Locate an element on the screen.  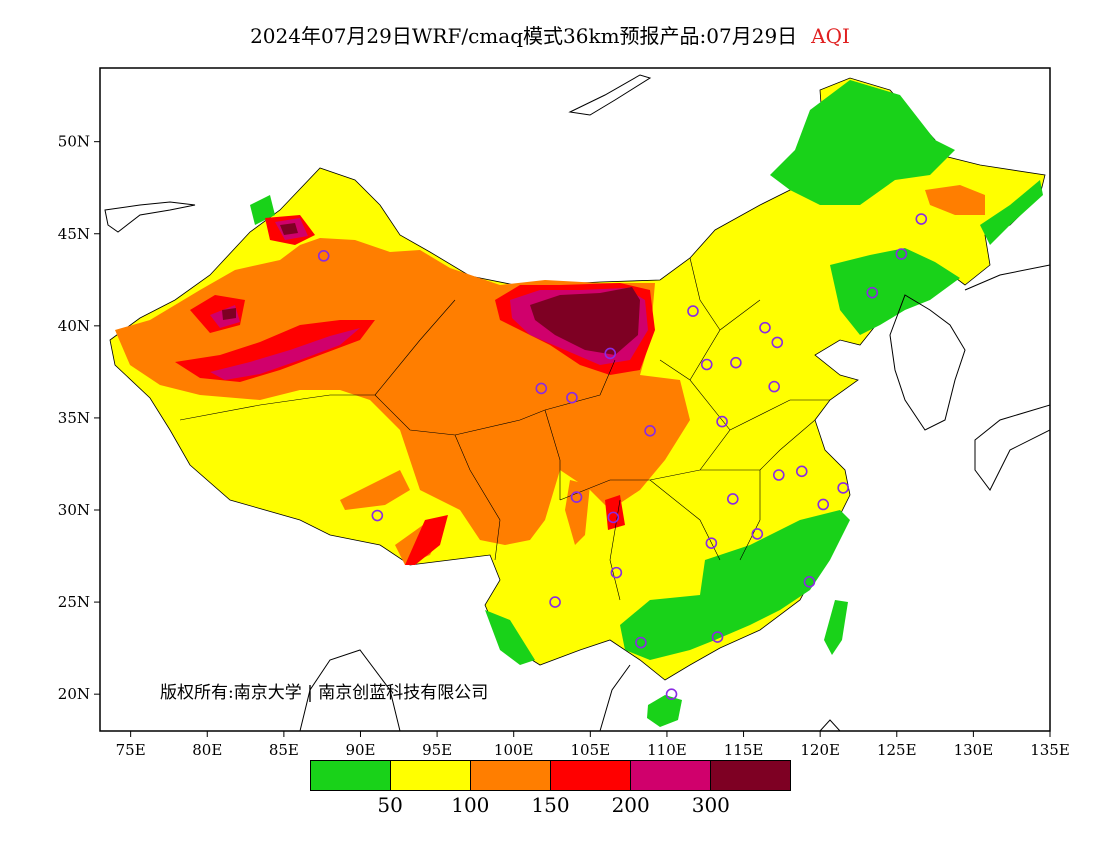
region-good-northeast is located at coordinates (862, 142).